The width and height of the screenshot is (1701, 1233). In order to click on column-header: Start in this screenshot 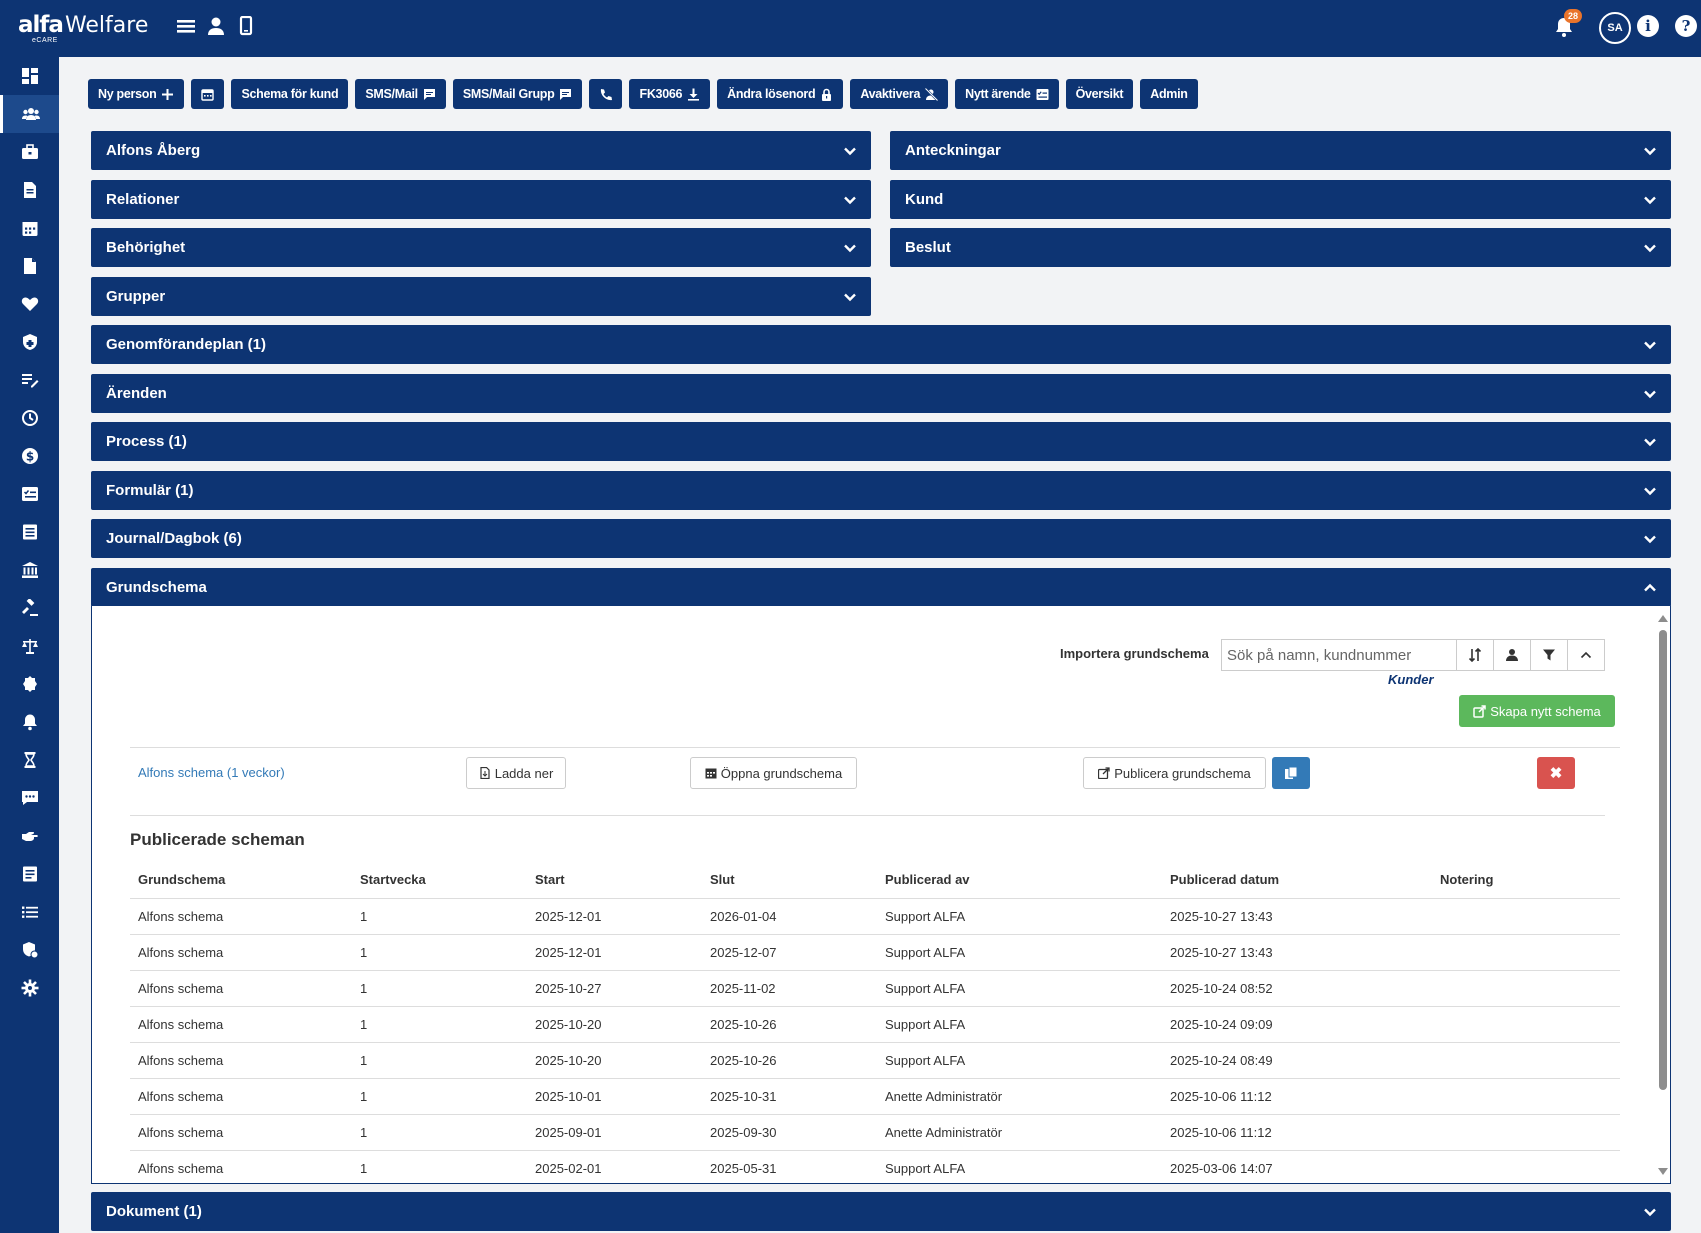, I will do `click(614, 880)`.